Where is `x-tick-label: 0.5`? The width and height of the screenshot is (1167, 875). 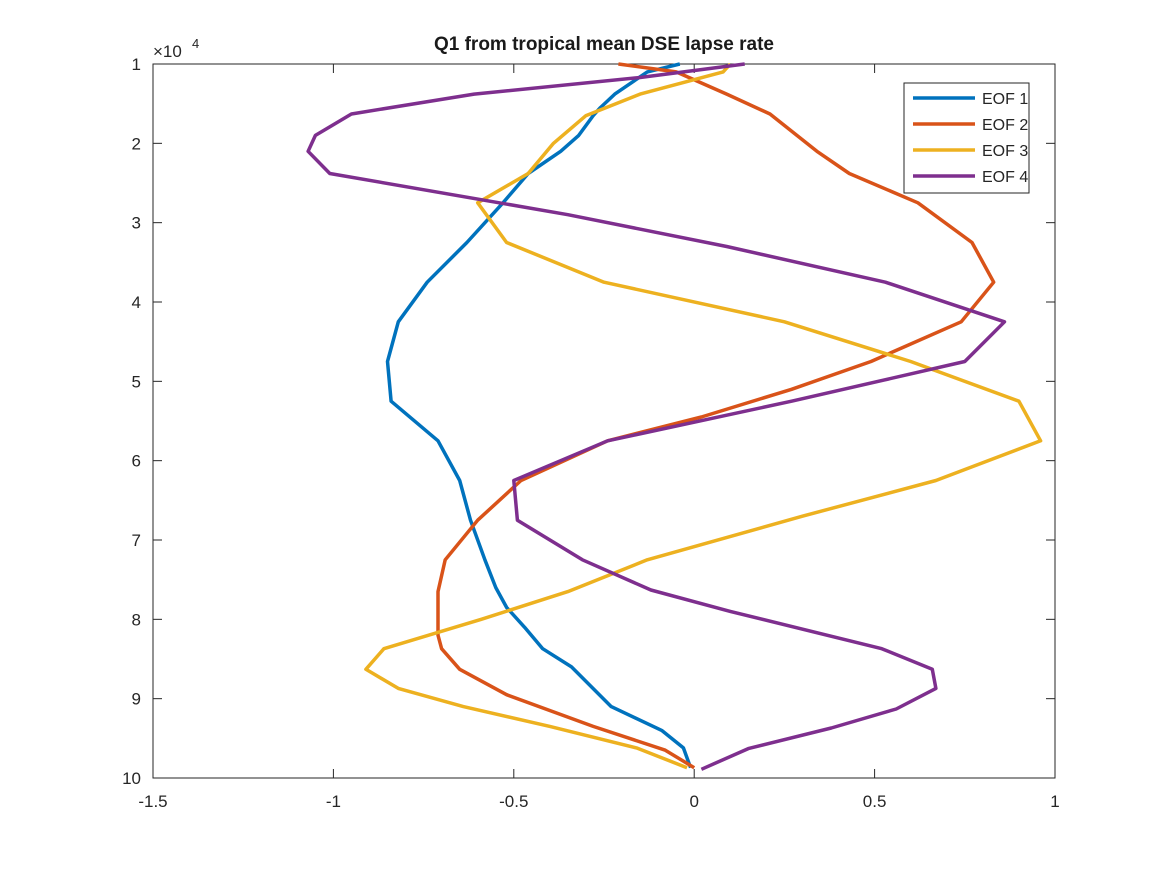
x-tick-label: 0.5 is located at coordinates (875, 801).